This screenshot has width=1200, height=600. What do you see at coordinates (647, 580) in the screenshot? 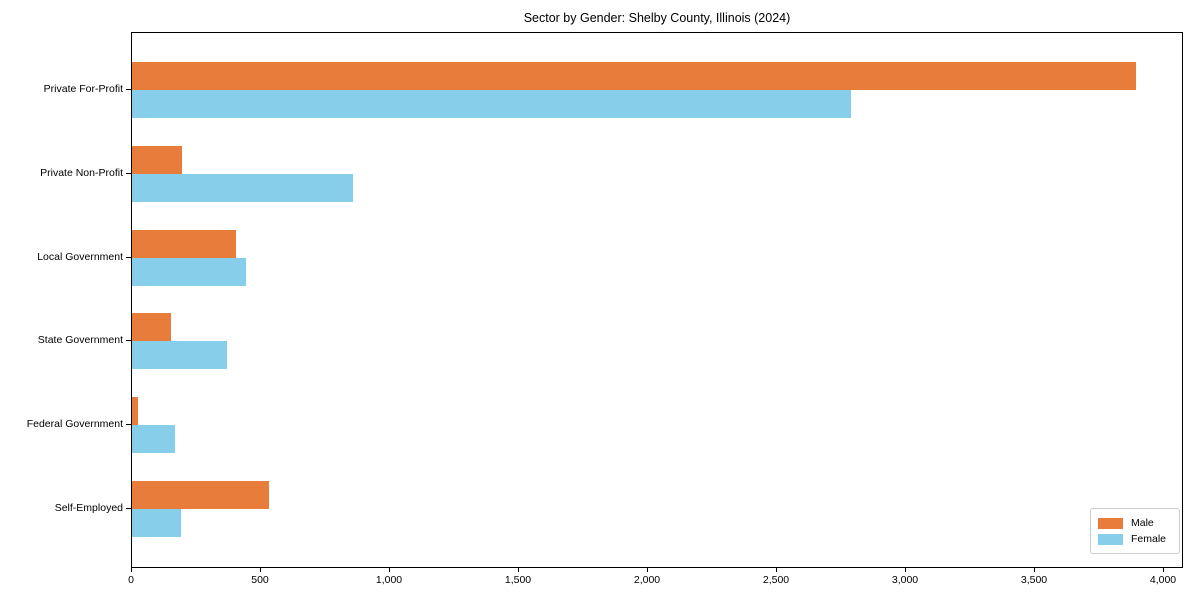
I see `x-axis-label: 2,000` at bounding box center [647, 580].